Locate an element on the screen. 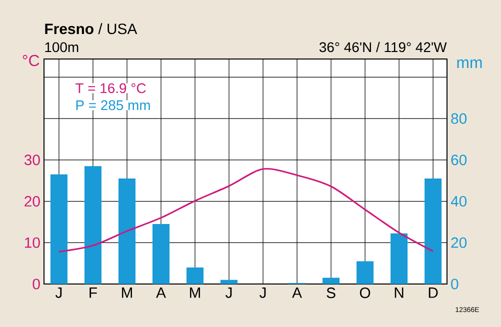  annotation: T = 16.9 °C is located at coordinates (111, 88).